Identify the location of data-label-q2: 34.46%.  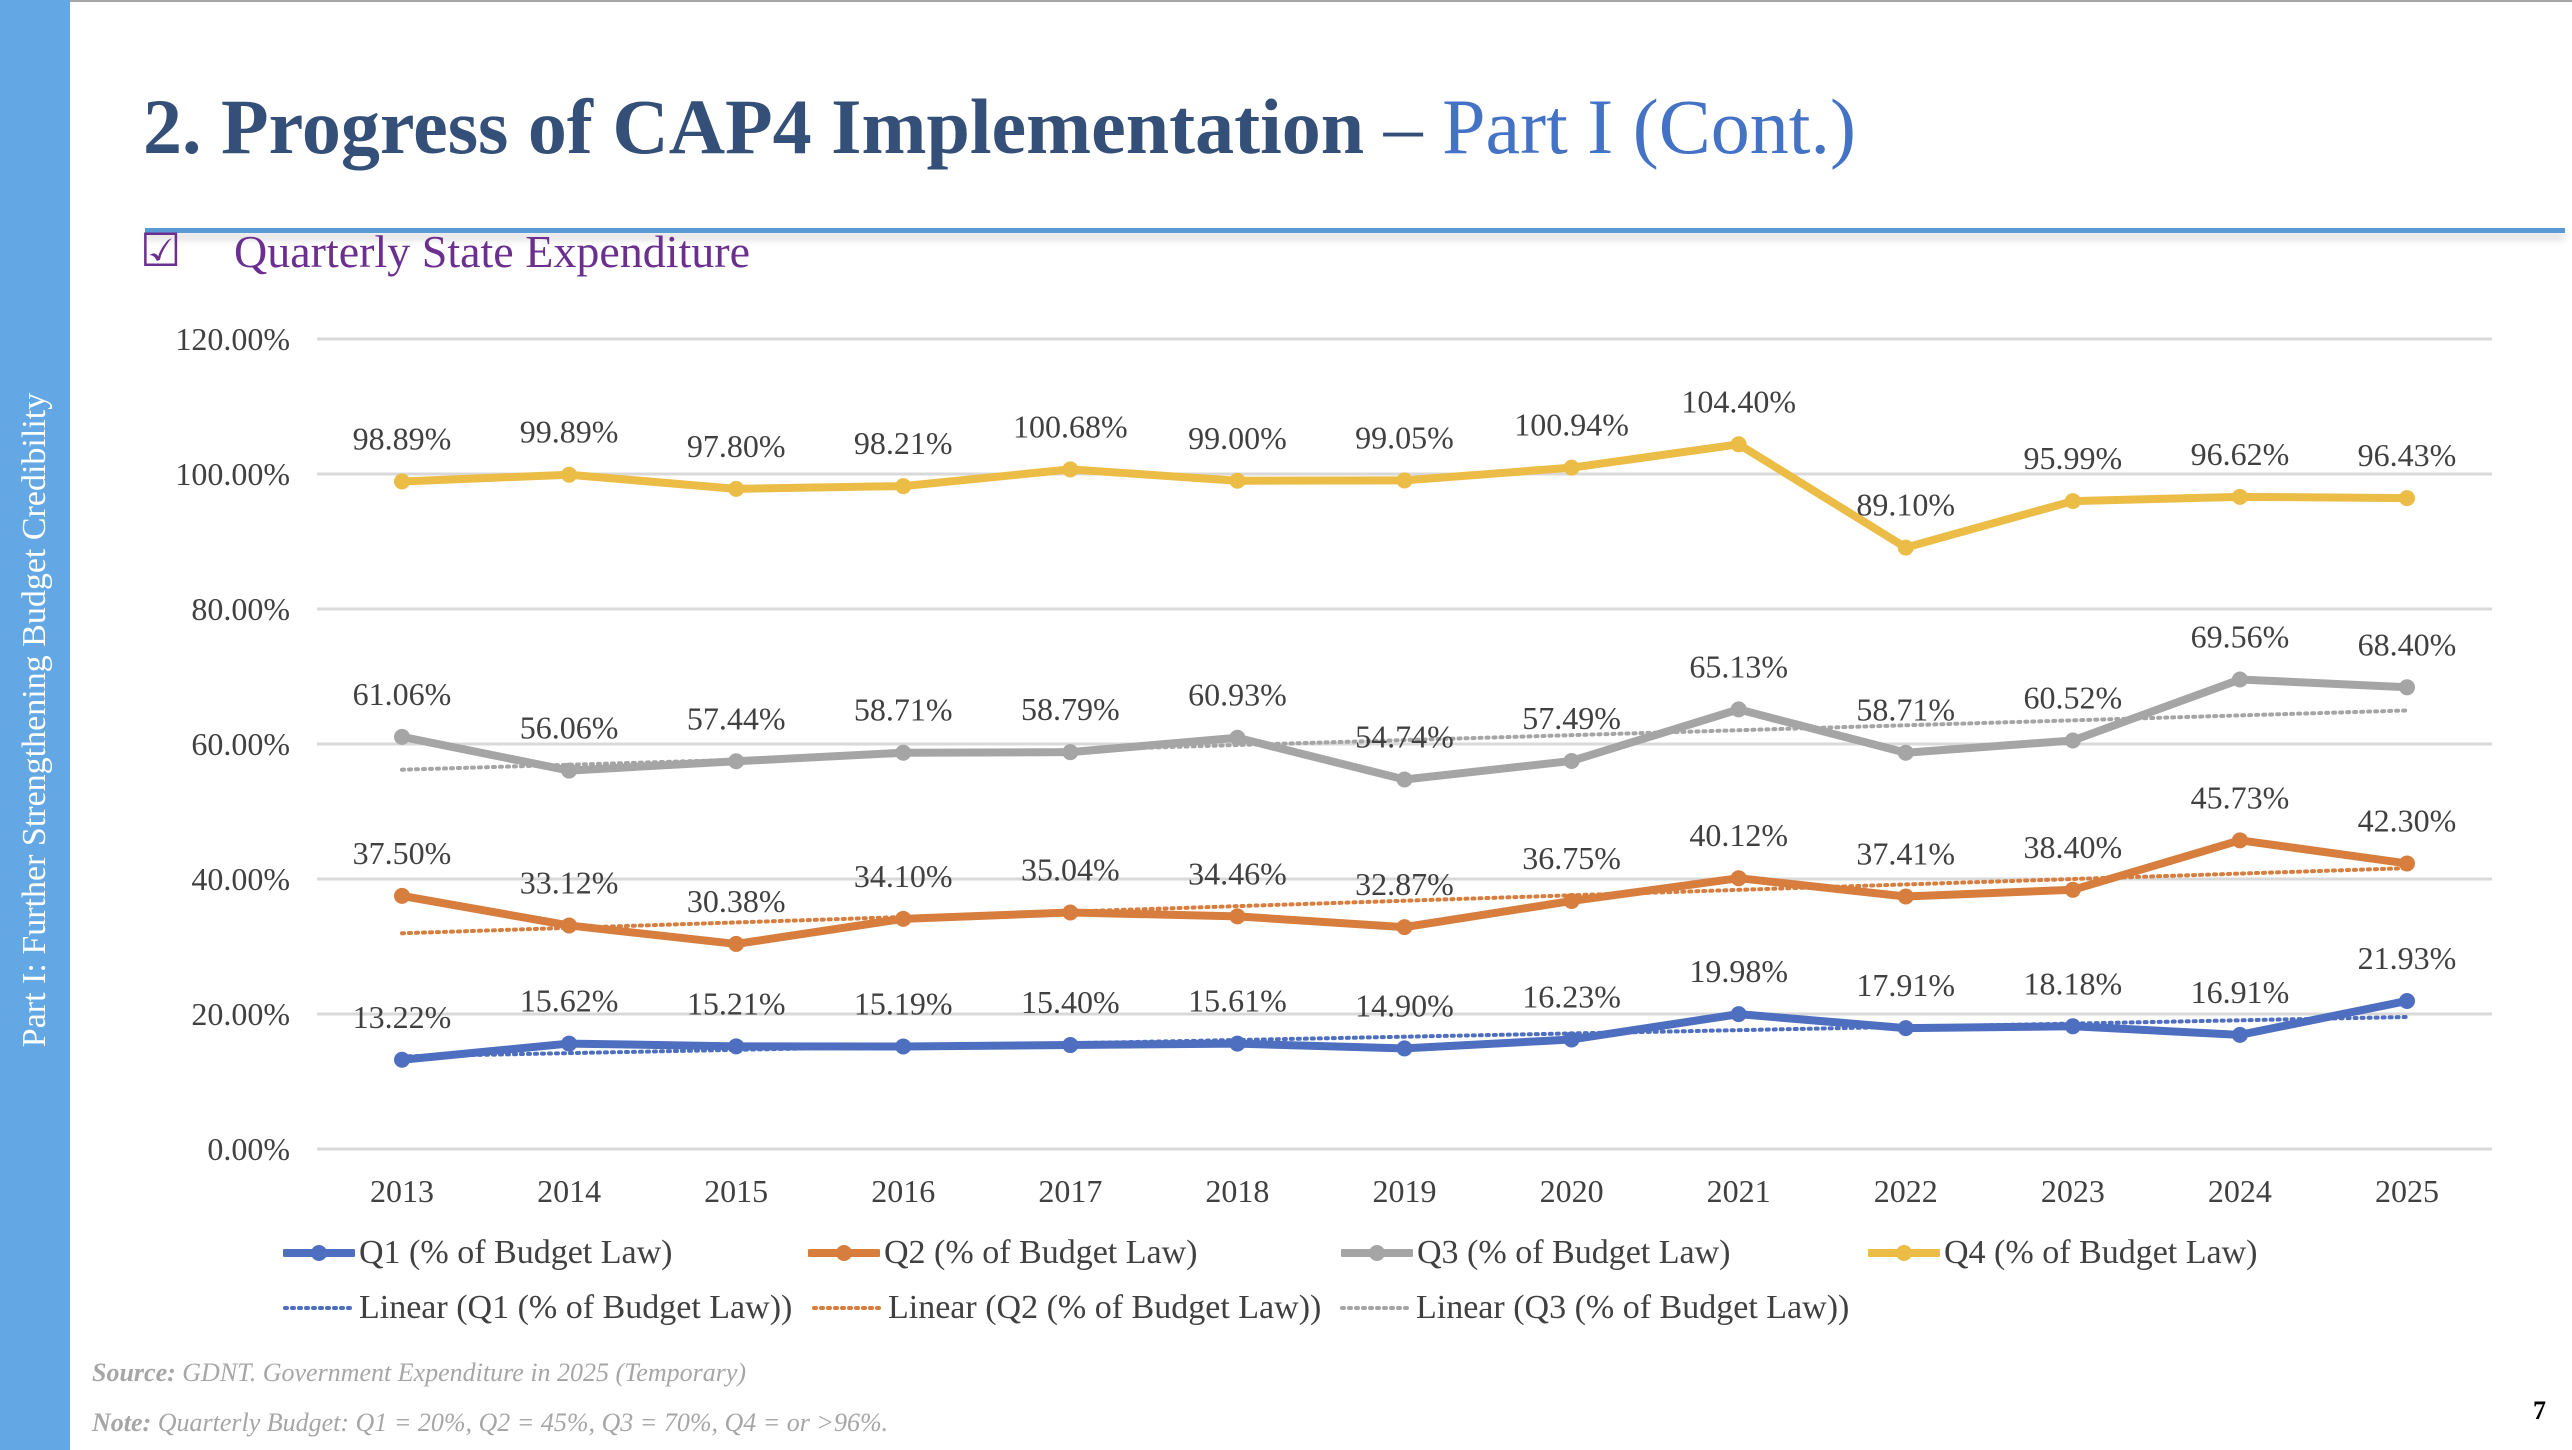
(1237, 873).